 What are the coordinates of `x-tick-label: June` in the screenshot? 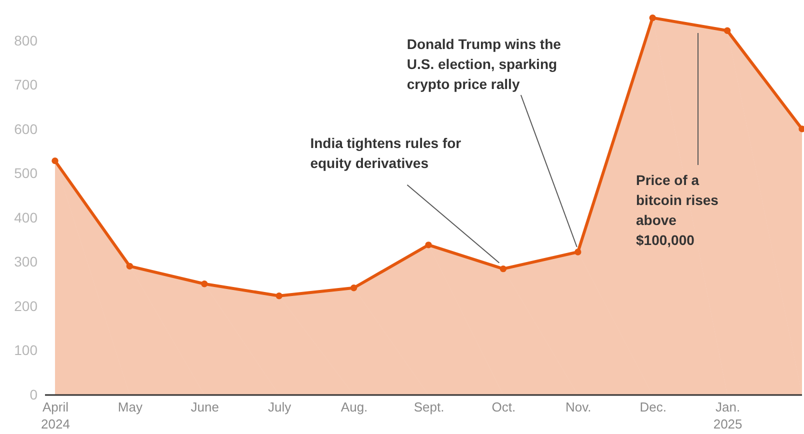 It's located at (204, 407).